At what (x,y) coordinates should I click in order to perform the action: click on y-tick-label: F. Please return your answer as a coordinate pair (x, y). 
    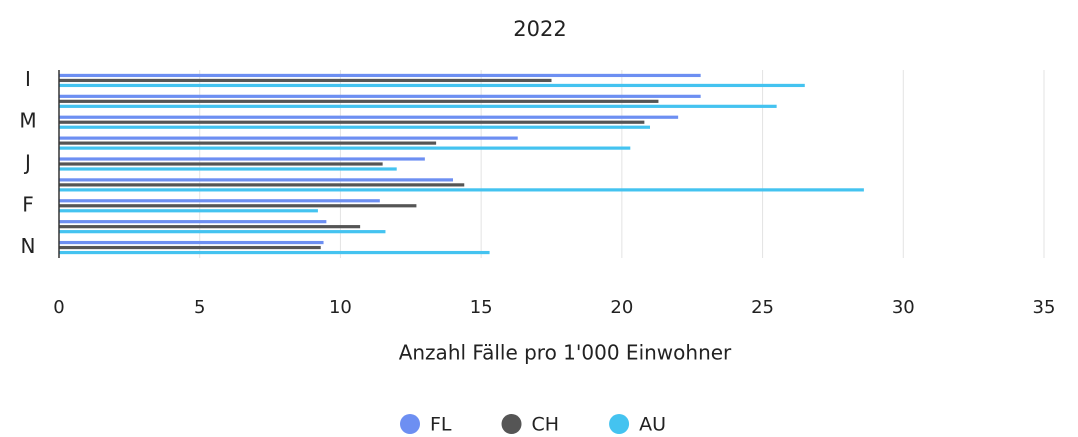
    Looking at the image, I should click on (28, 204).